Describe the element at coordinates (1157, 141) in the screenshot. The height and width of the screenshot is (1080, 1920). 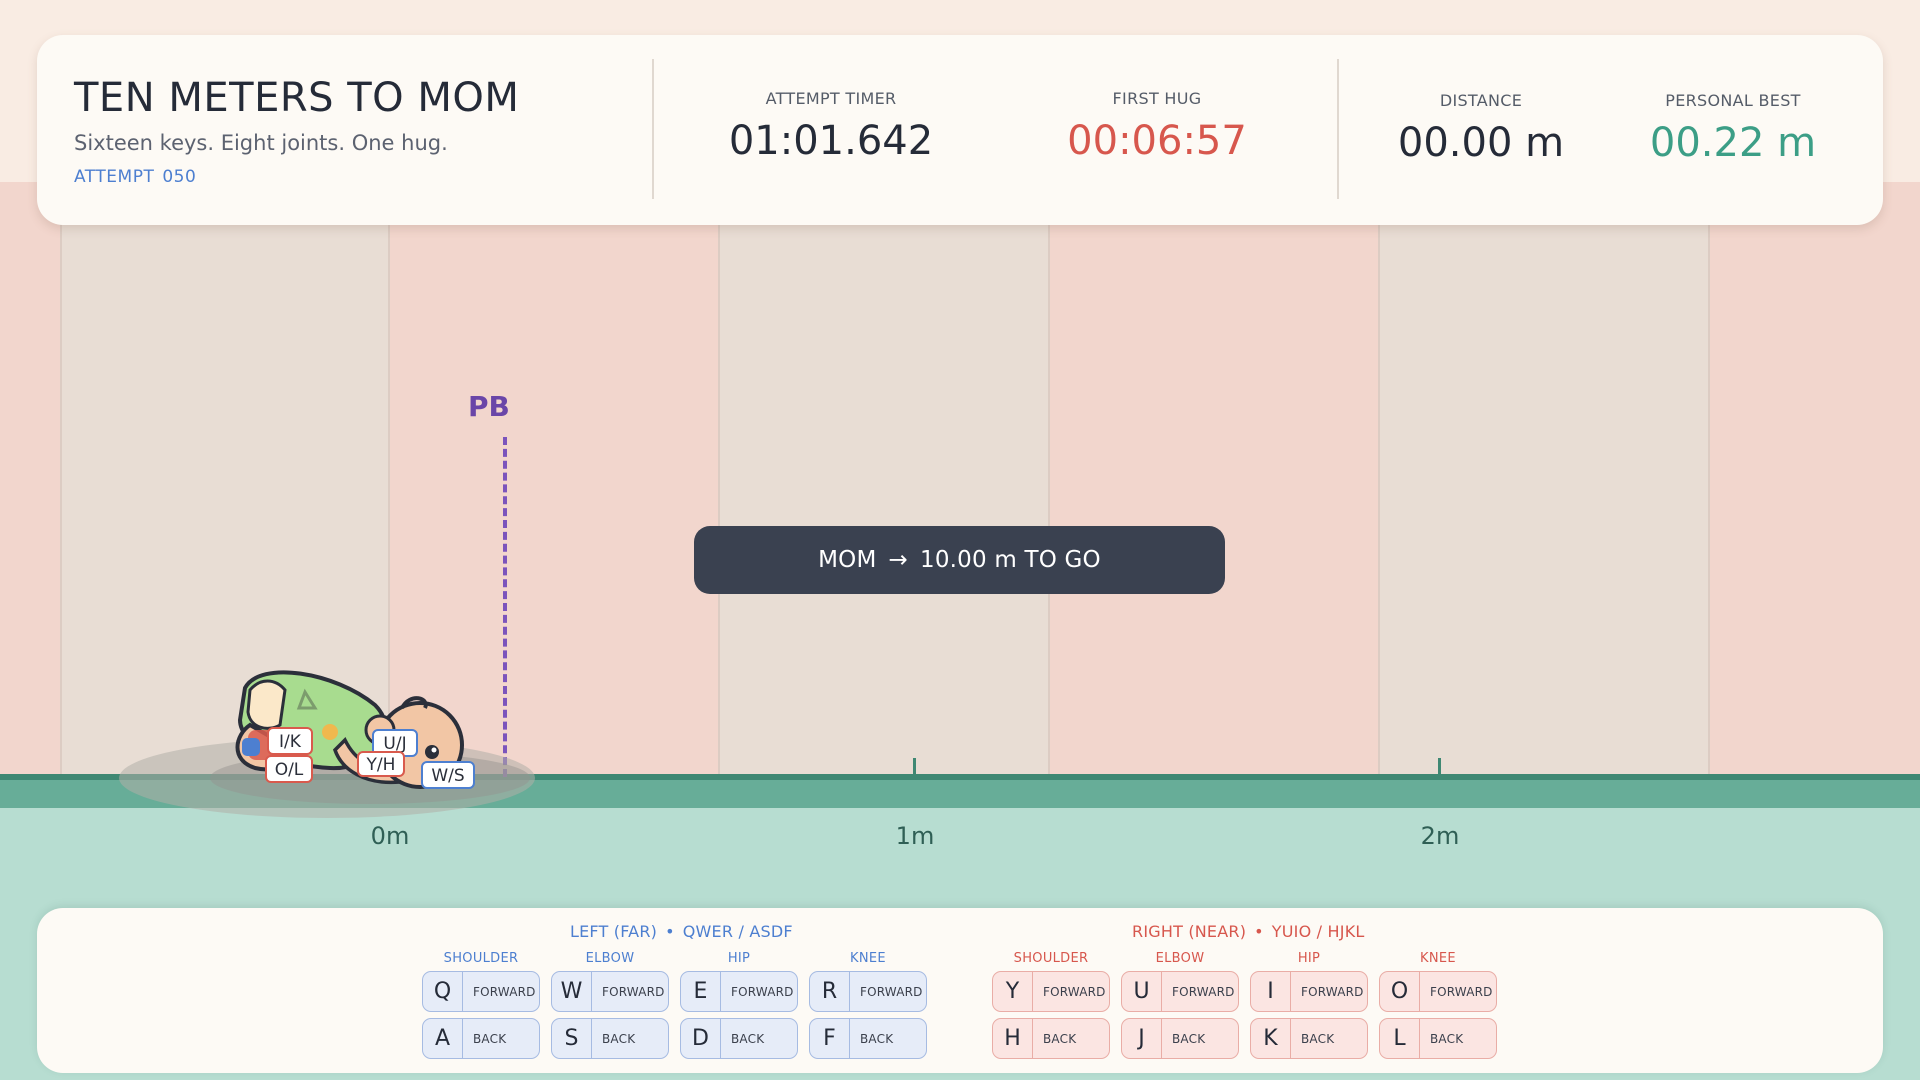
I see `first-hug-value: 00:06:57` at that location.